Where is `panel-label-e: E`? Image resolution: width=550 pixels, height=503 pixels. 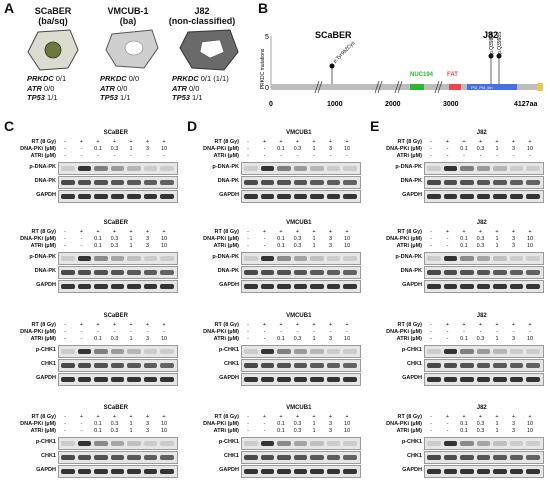 panel-label-e: E is located at coordinates (375, 126).